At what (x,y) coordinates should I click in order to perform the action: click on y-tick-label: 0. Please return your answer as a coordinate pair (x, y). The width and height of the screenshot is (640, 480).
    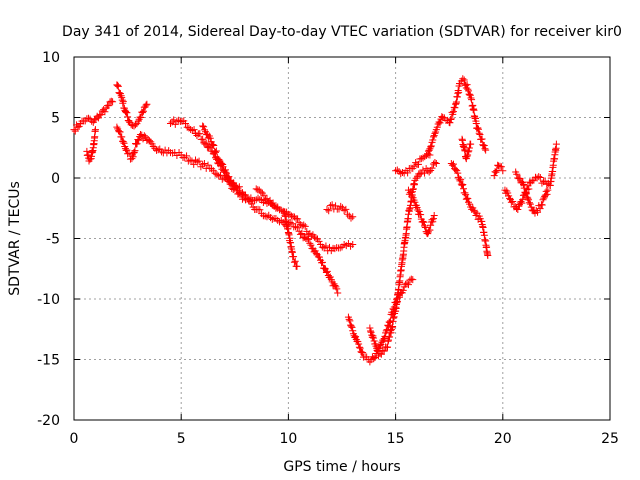
    Looking at the image, I should click on (55, 179).